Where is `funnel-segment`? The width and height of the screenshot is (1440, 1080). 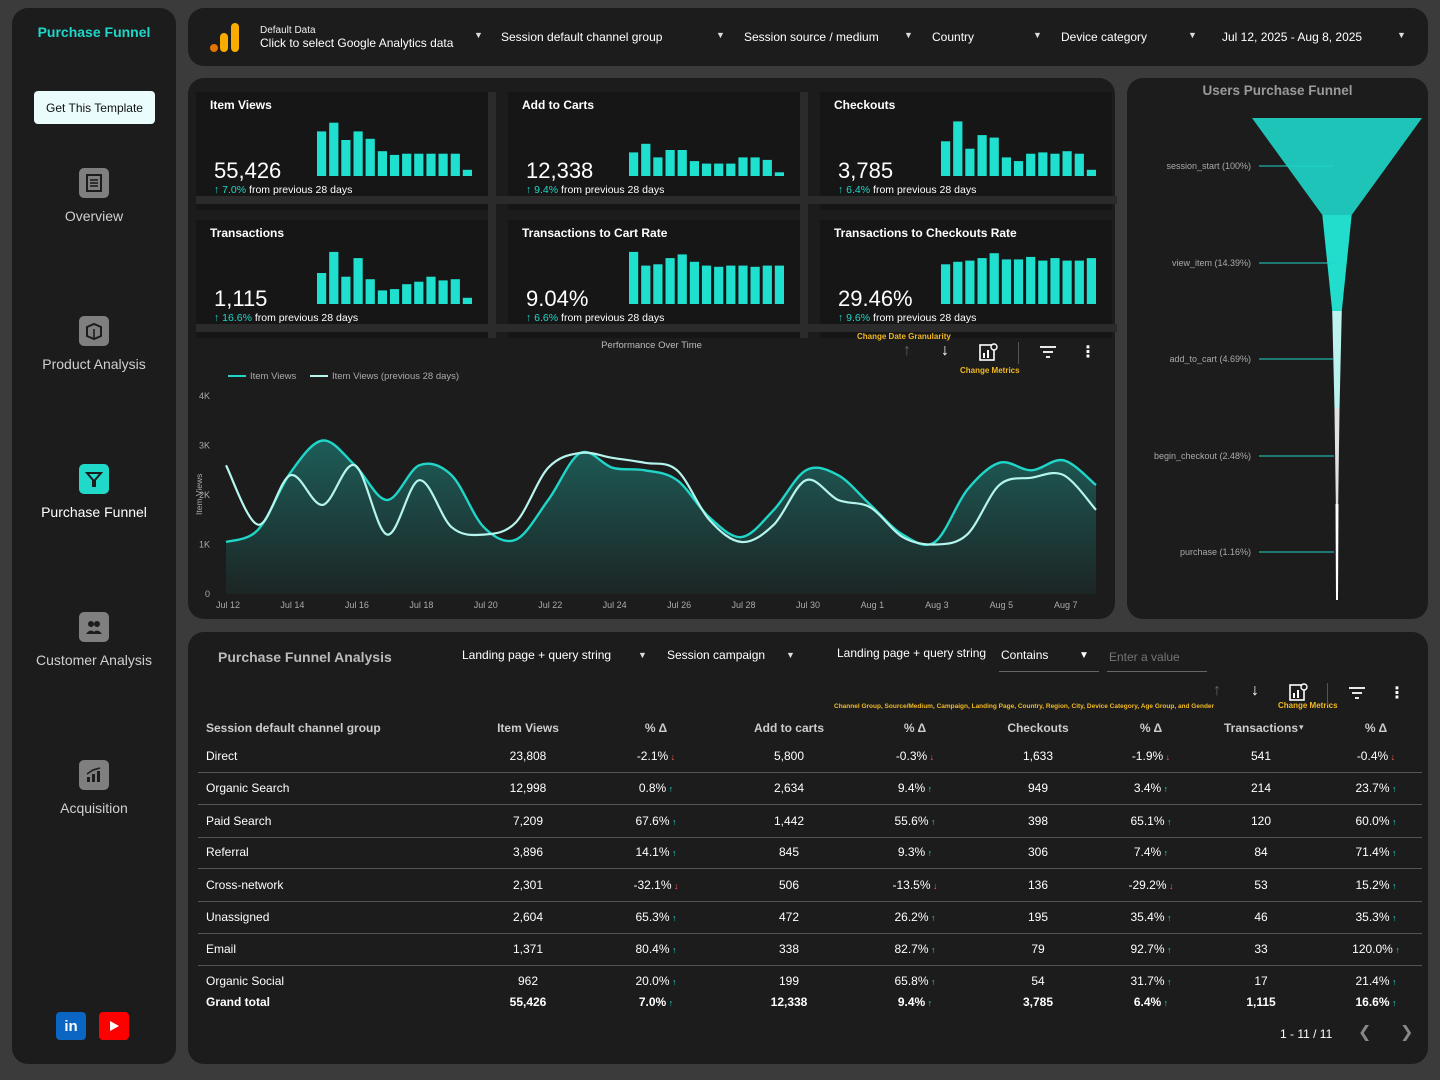 funnel-segment is located at coordinates (1337, 263).